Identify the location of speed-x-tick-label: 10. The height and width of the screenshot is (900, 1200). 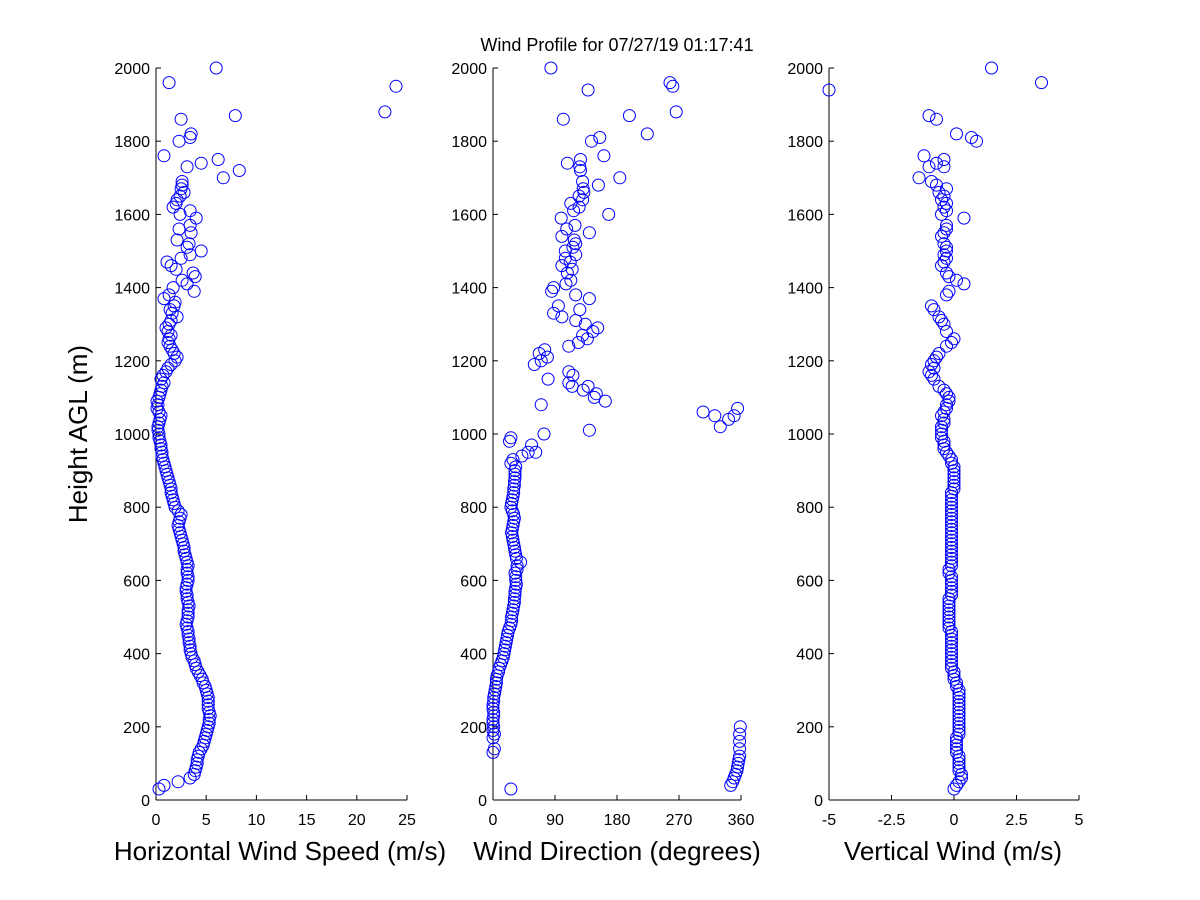
(257, 820).